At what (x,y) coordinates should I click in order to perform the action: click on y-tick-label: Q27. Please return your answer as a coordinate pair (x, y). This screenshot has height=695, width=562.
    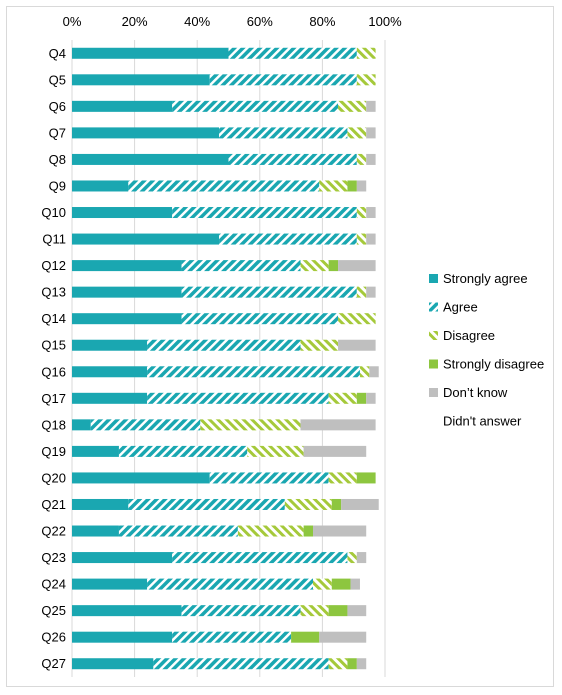
    Looking at the image, I should click on (53, 663).